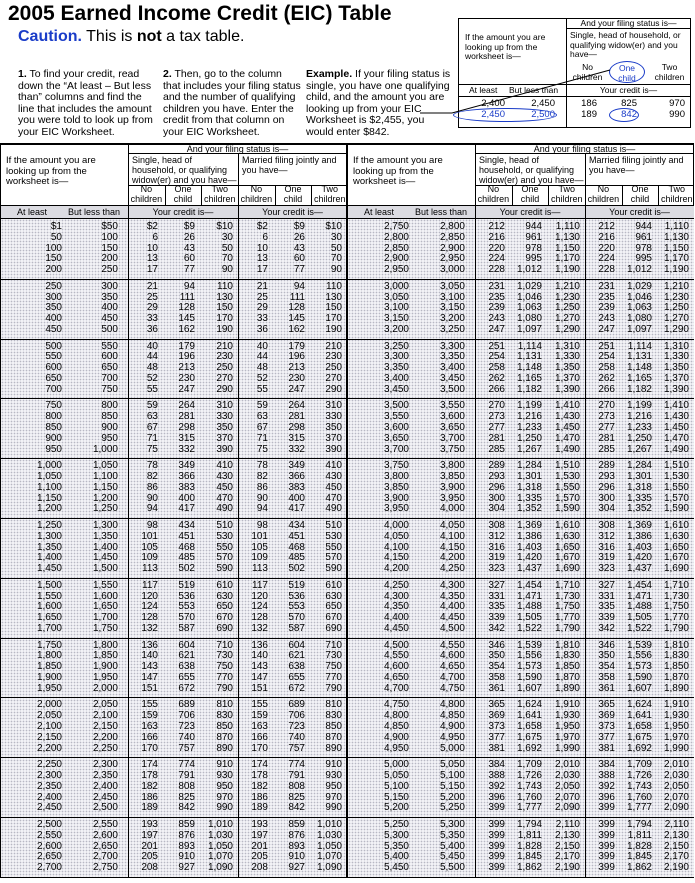 The width and height of the screenshot is (695, 883). What do you see at coordinates (224, 319) in the screenshot?
I see `cell: 170` at bounding box center [224, 319].